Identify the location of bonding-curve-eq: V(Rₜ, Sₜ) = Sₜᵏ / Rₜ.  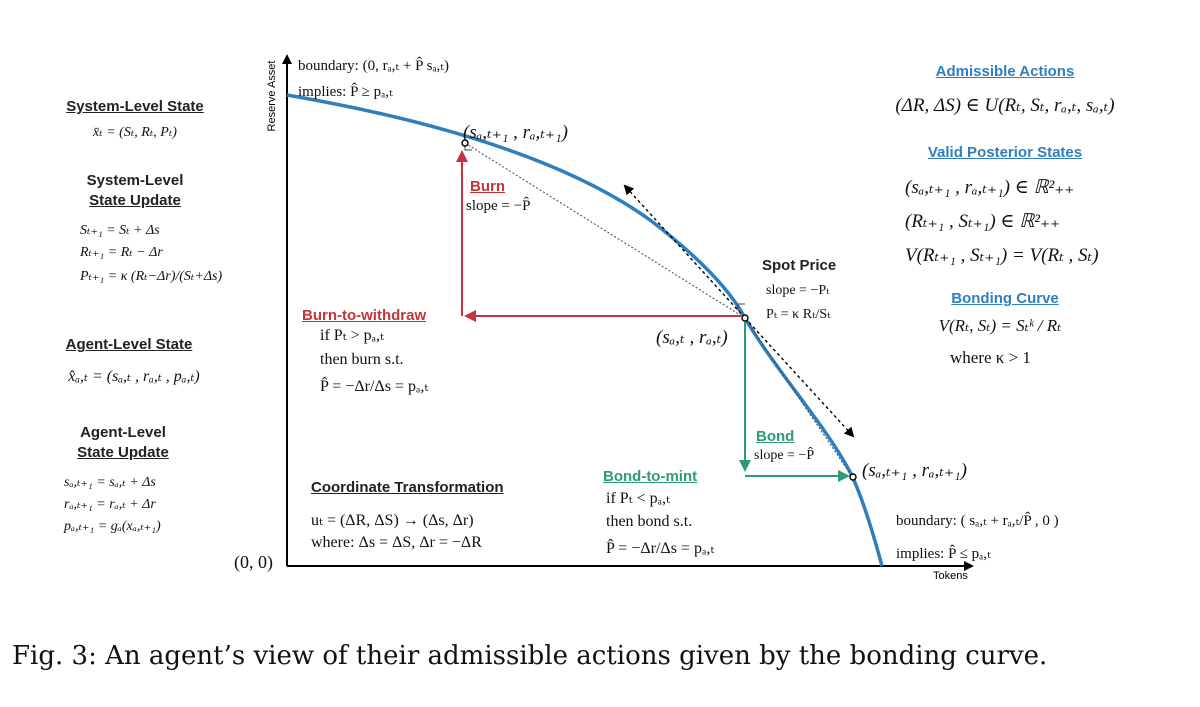
(1000, 325).